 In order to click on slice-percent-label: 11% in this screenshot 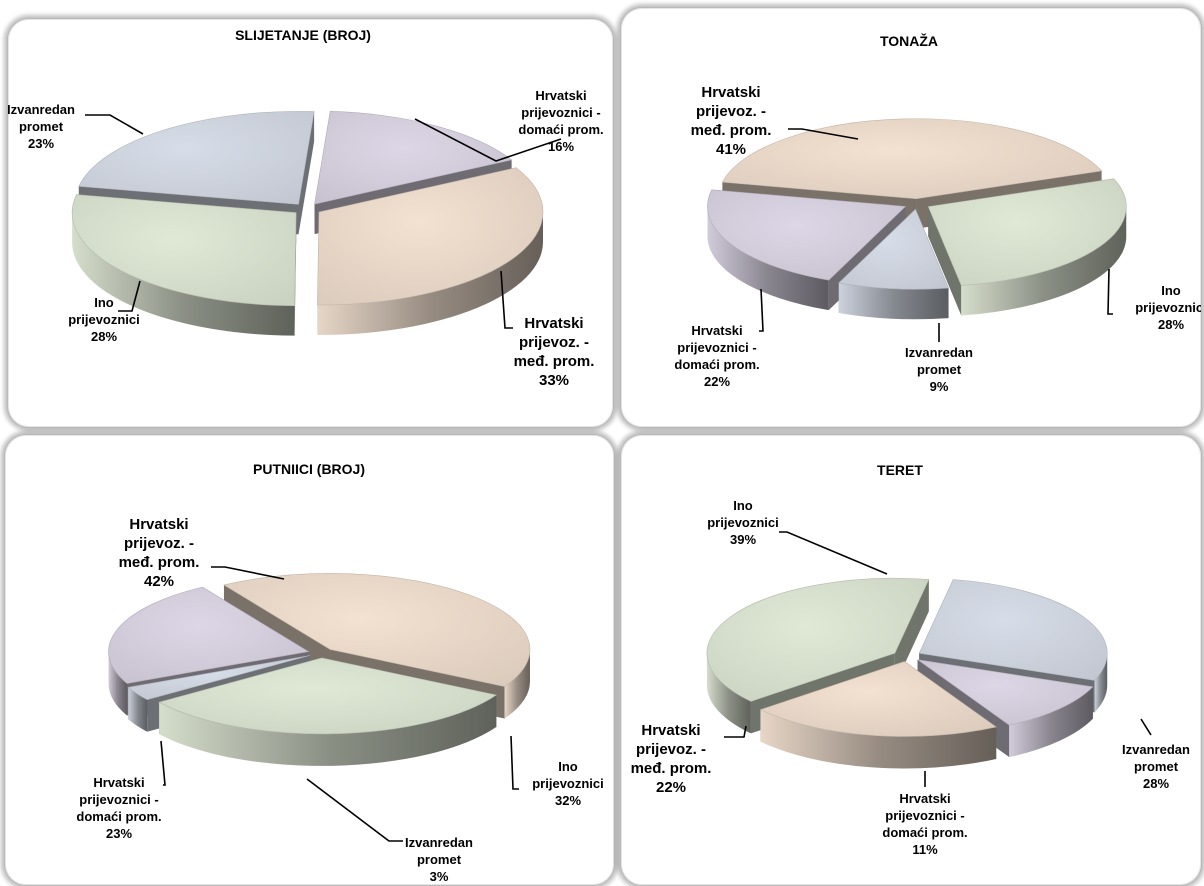, I will do `click(925, 849)`.